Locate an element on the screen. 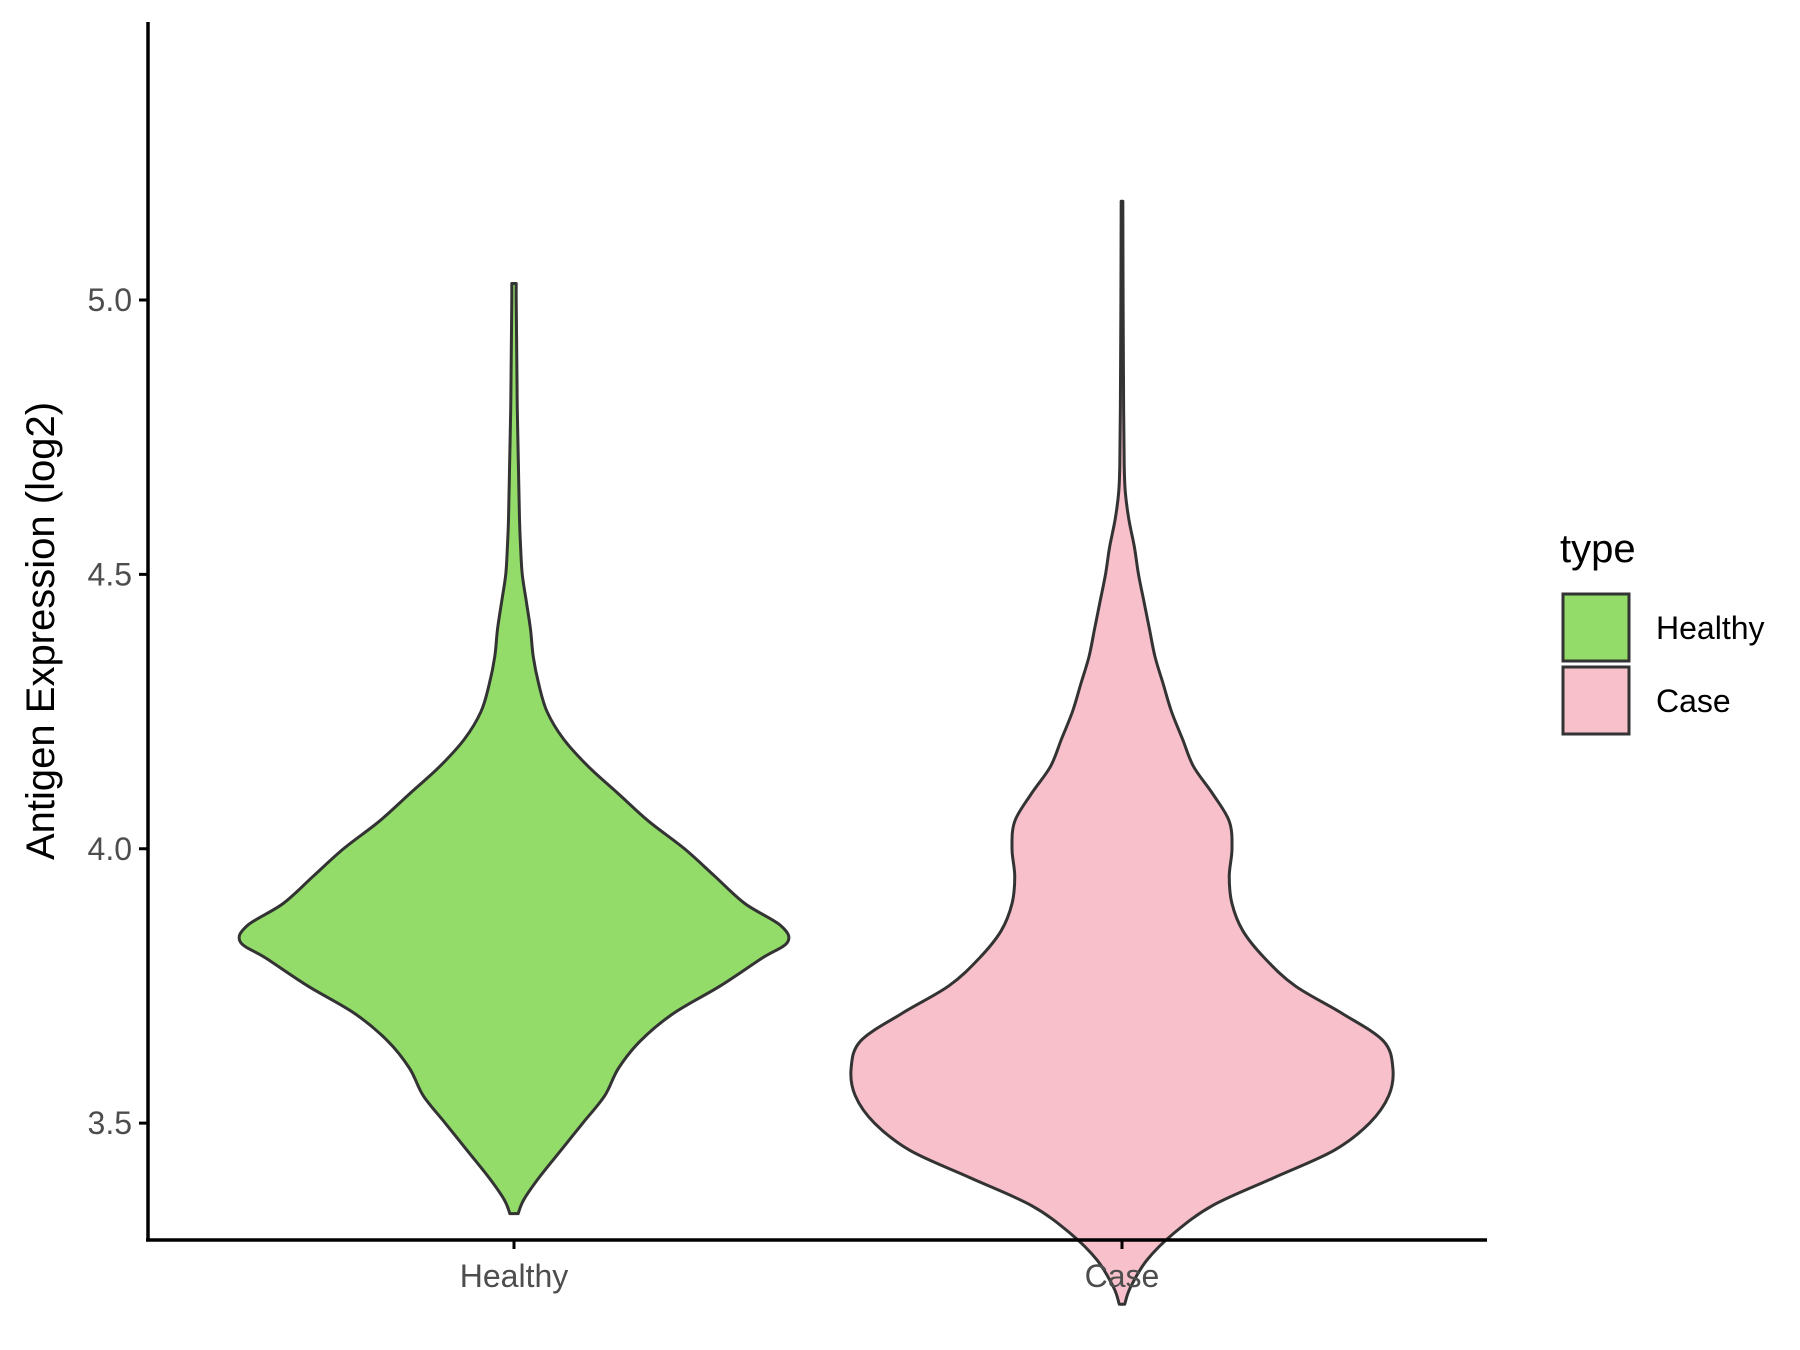  legend: type Healthy Case is located at coordinates (1662, 631).